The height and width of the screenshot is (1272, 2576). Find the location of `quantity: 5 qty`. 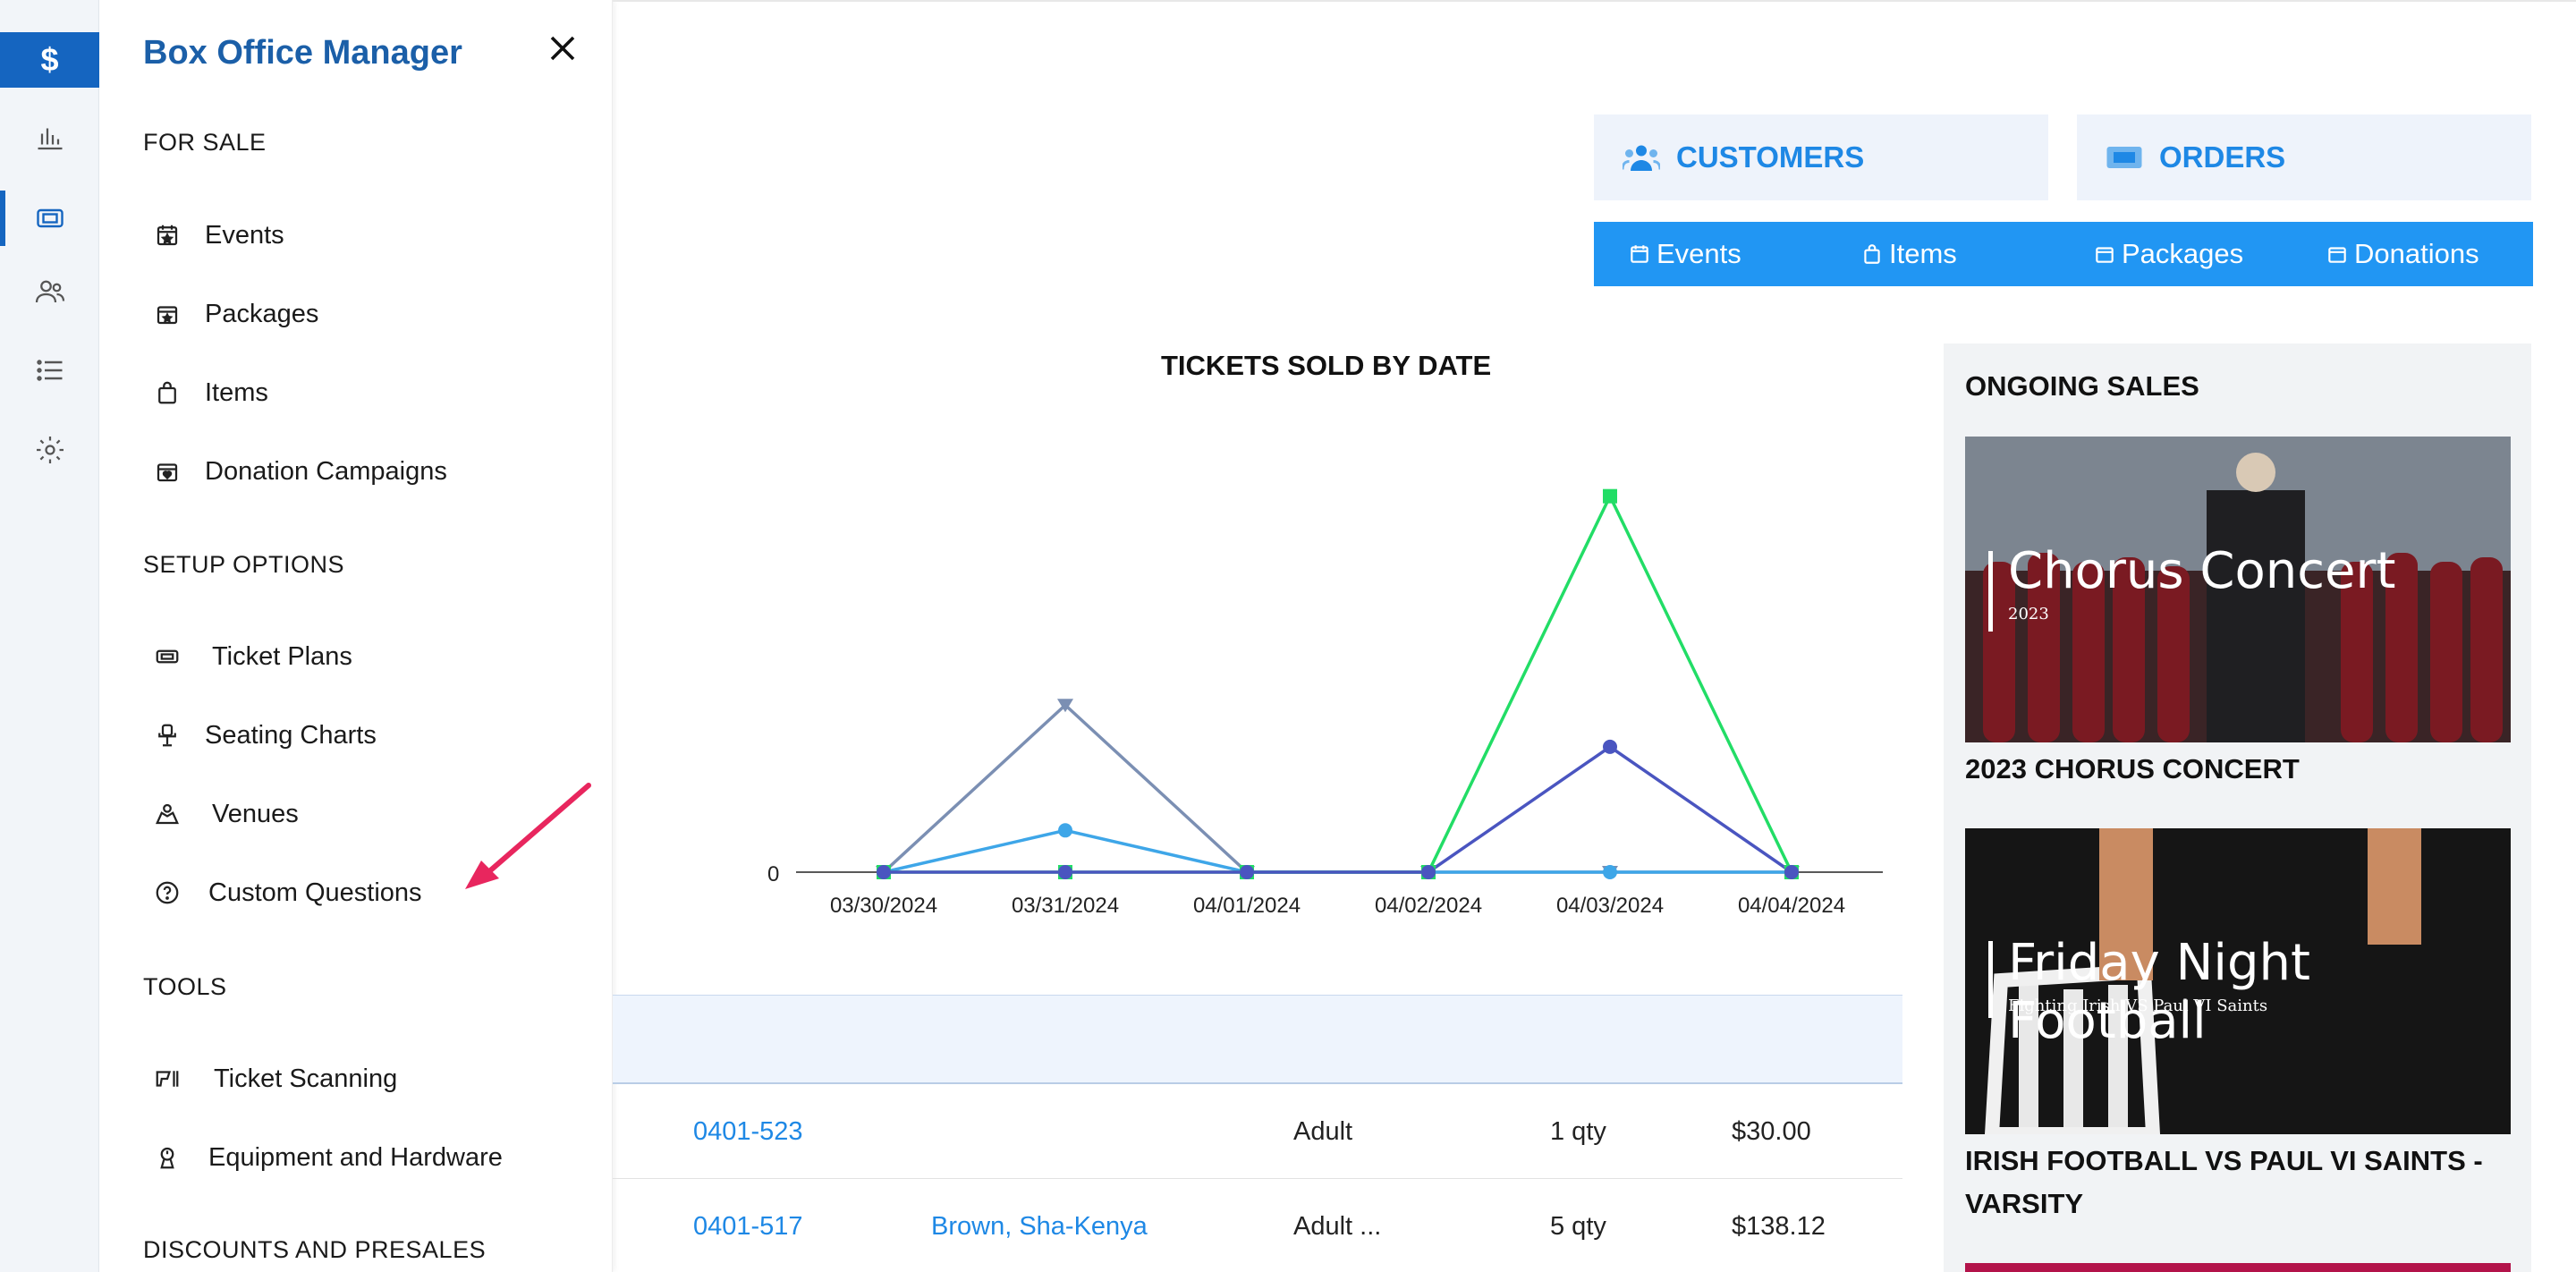

quantity: 5 qty is located at coordinates (1578, 1226).